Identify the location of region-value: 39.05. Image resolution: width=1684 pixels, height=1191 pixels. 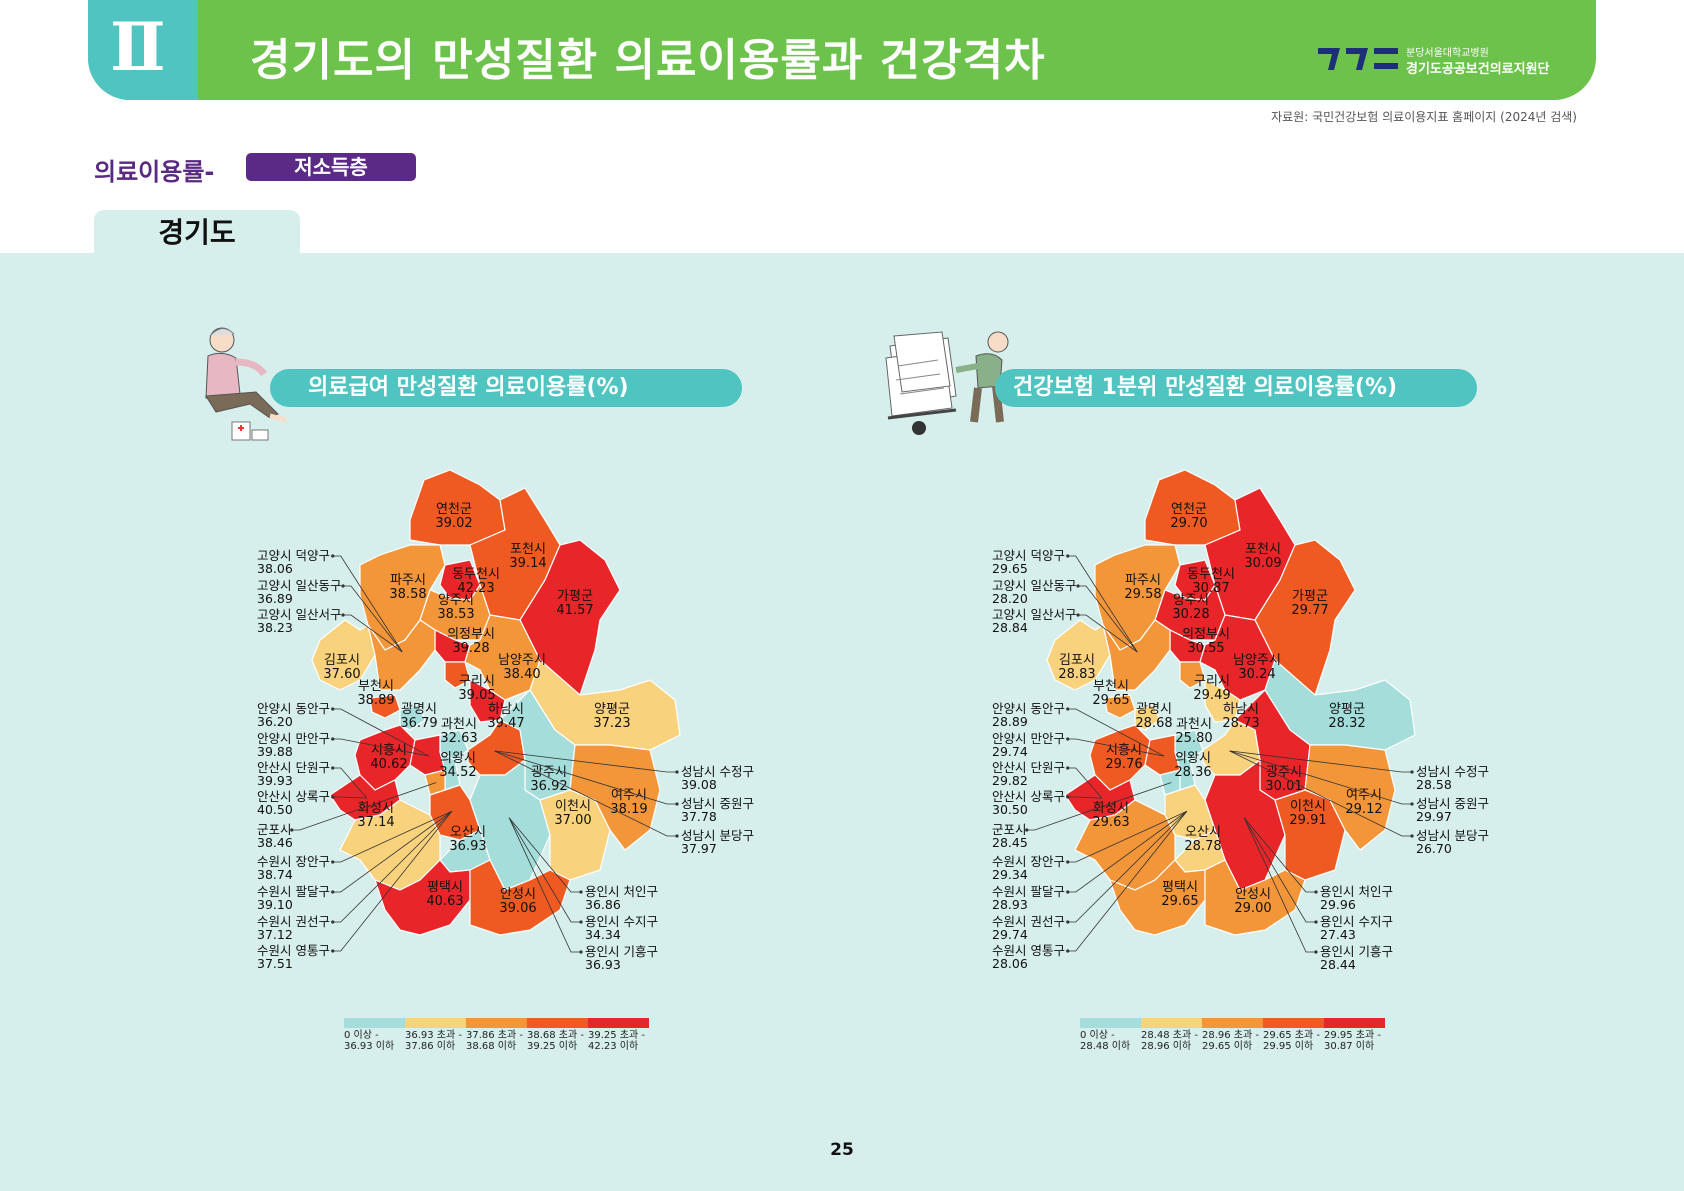
(476, 695).